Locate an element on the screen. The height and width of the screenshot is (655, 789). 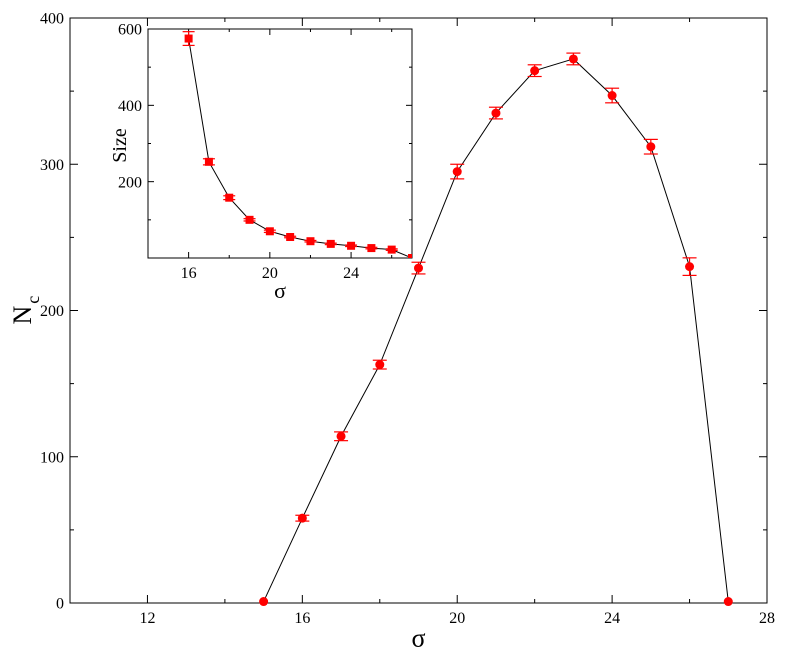
main-y-tick-label: 100 is located at coordinates (52, 457).